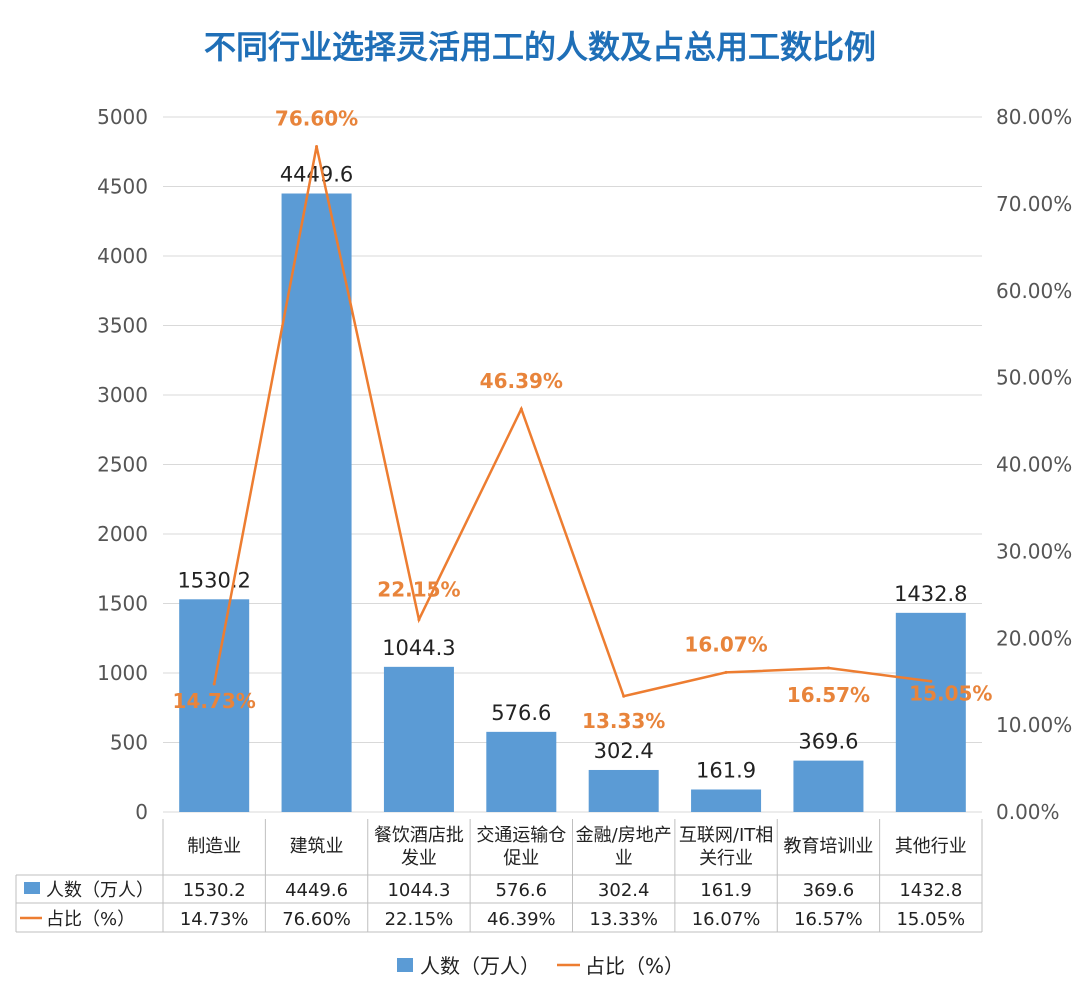 The height and width of the screenshot is (993, 1080). What do you see at coordinates (122, 673) in the screenshot?
I see `y-left-tick-label: 1000` at bounding box center [122, 673].